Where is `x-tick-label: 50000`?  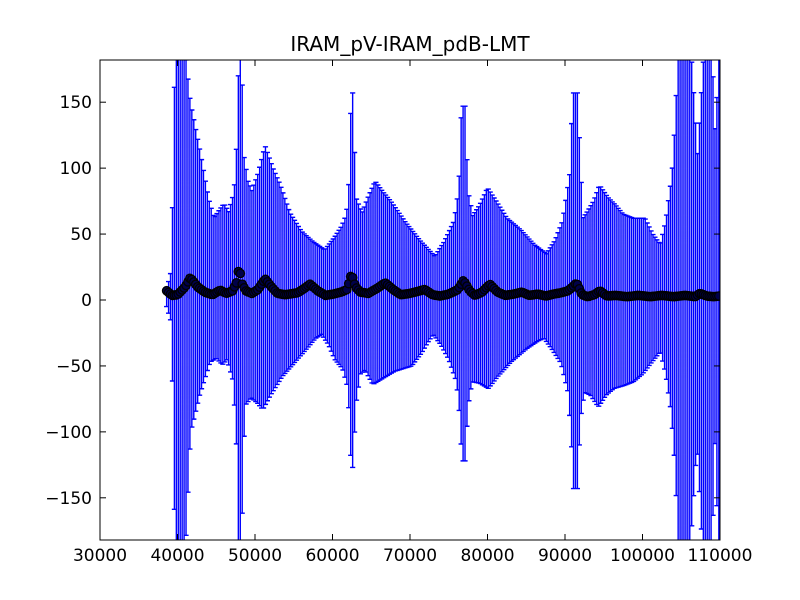 x-tick-label: 50000 is located at coordinates (255, 556).